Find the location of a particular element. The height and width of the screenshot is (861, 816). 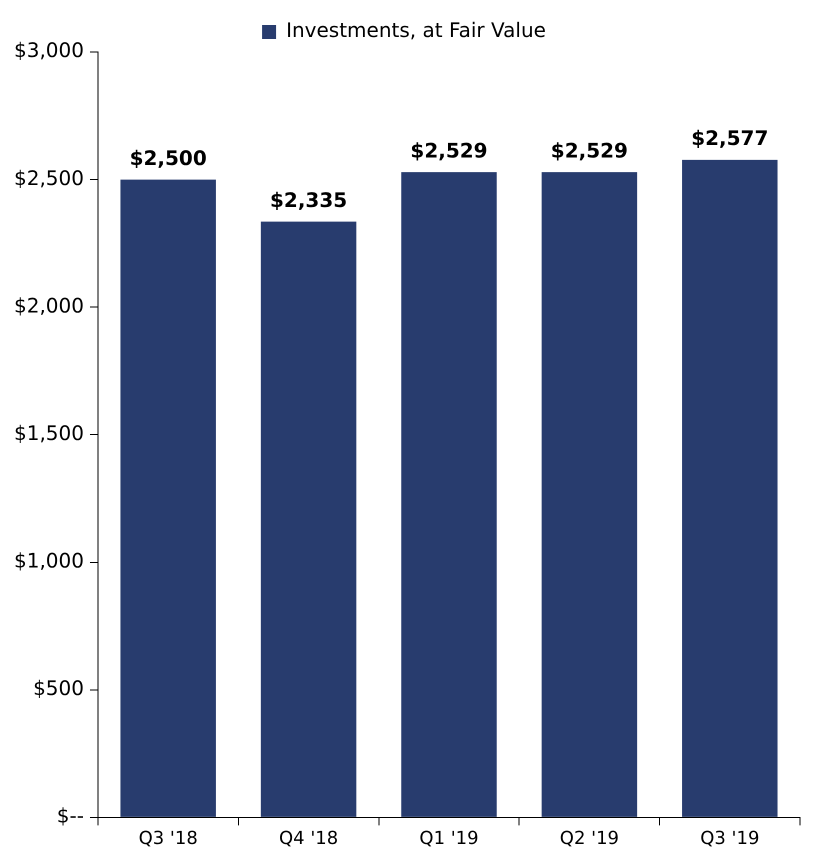

data-label: $2,500 is located at coordinates (168, 158).